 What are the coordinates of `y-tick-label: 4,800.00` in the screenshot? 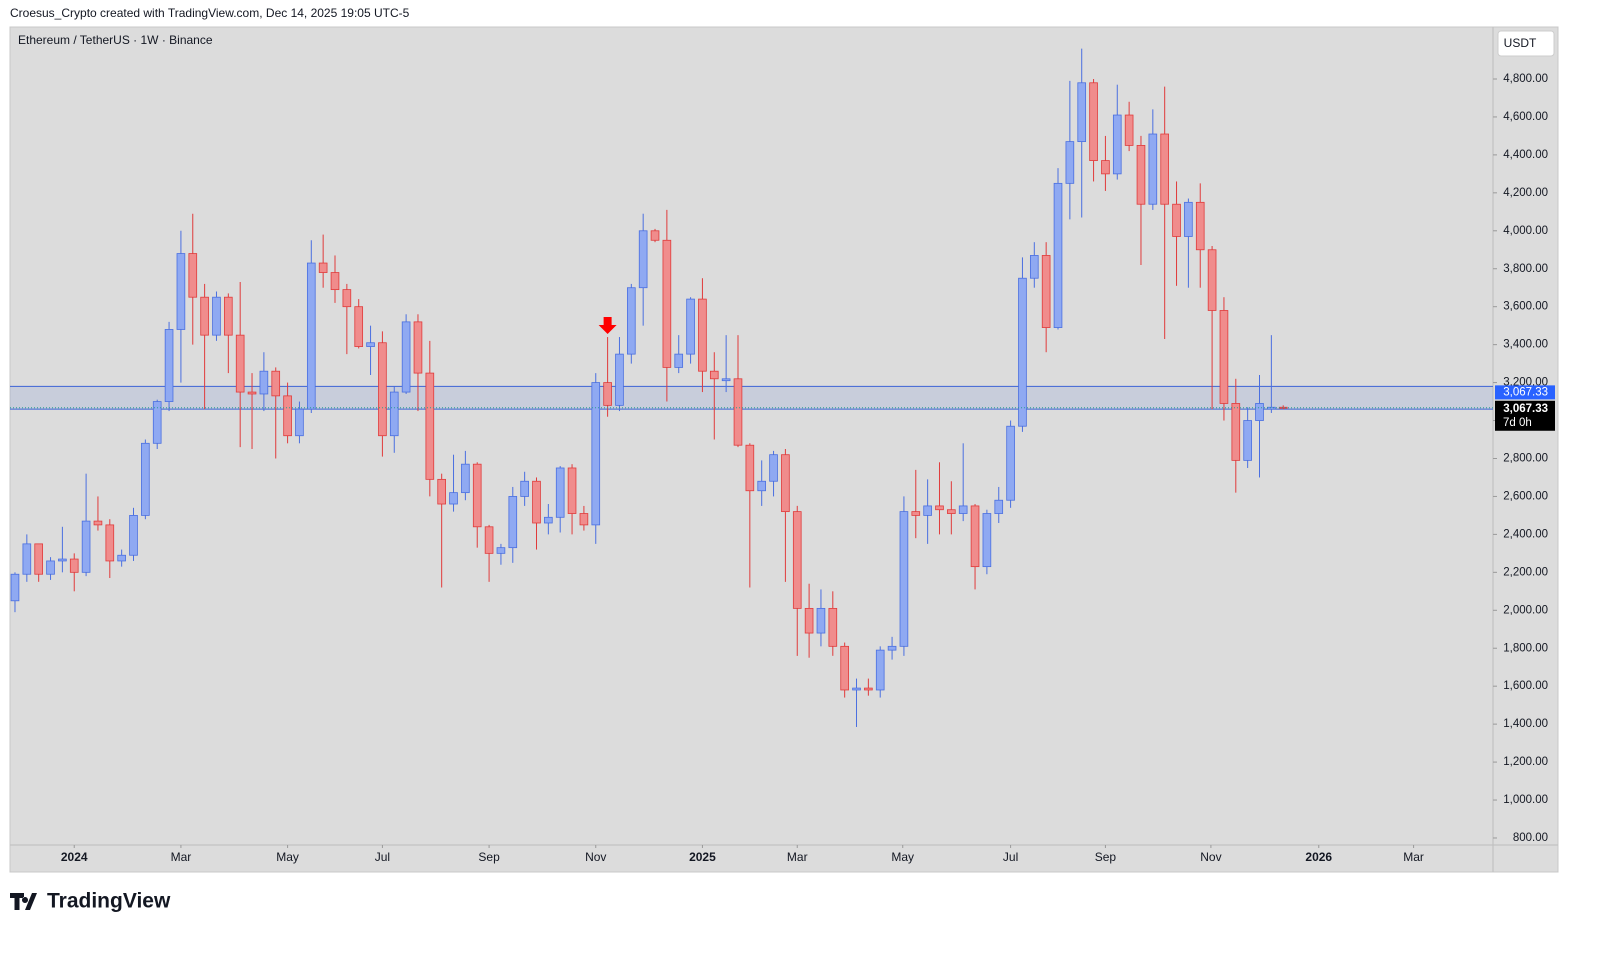 It's located at (1525, 79).